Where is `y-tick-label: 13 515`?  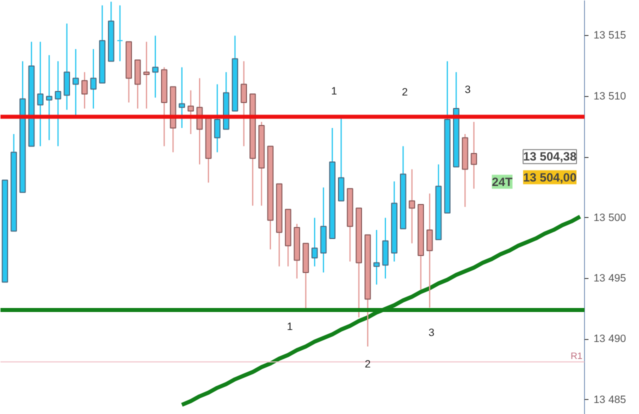
y-tick-label: 13 515 is located at coordinates (610, 36).